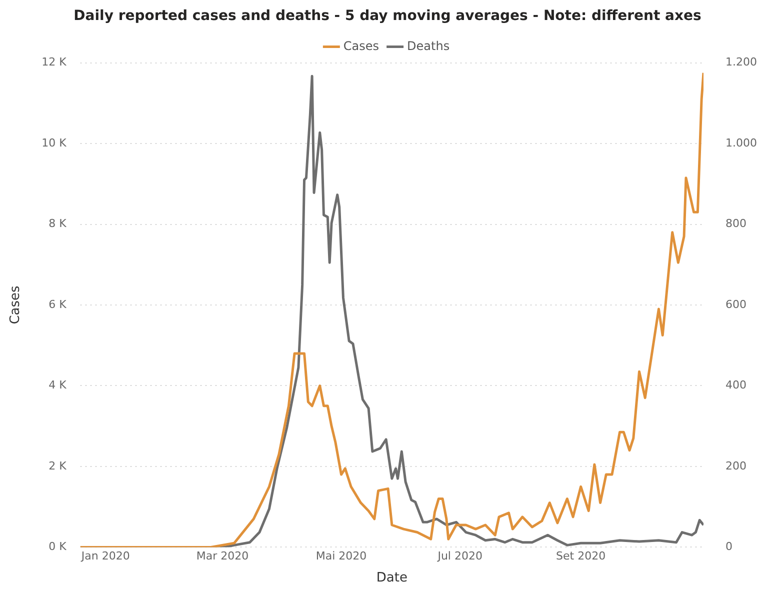 This screenshot has width=781, height=594. Describe the element at coordinates (58, 385) in the screenshot. I see `y-tick-label: 4 K` at that location.